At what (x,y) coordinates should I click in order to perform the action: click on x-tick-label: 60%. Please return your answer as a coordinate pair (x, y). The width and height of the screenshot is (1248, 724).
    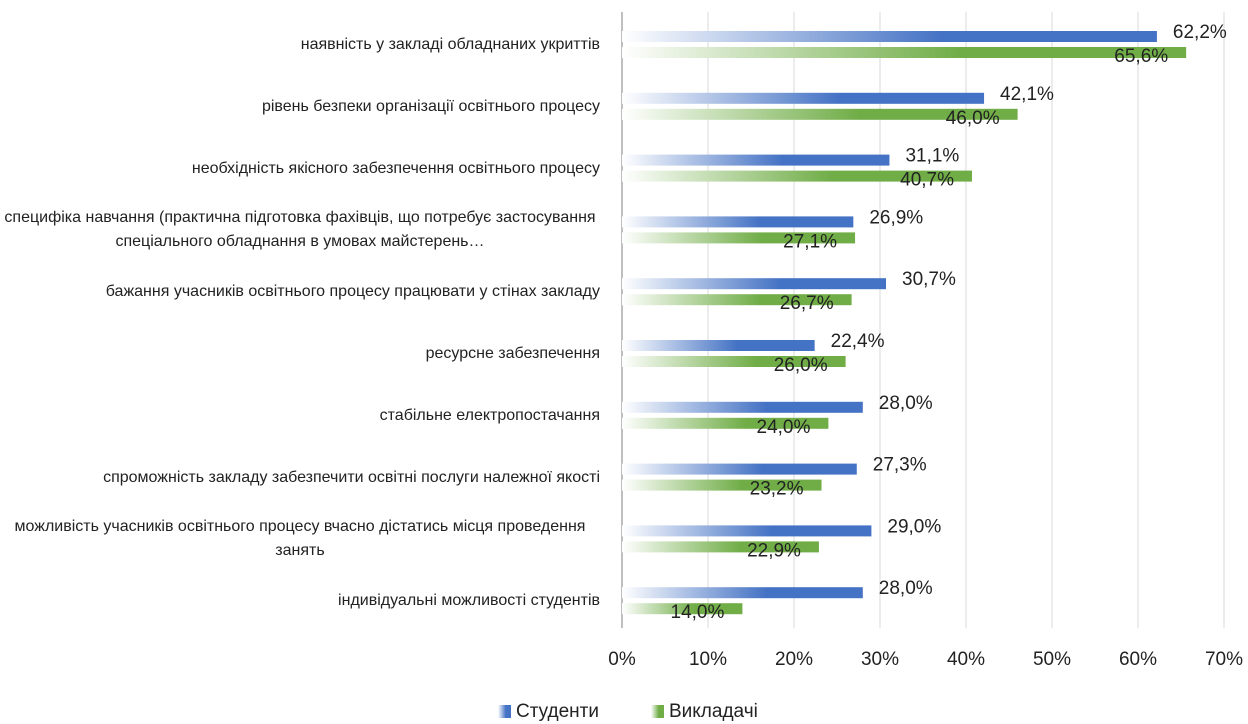
    Looking at the image, I should click on (1138, 659).